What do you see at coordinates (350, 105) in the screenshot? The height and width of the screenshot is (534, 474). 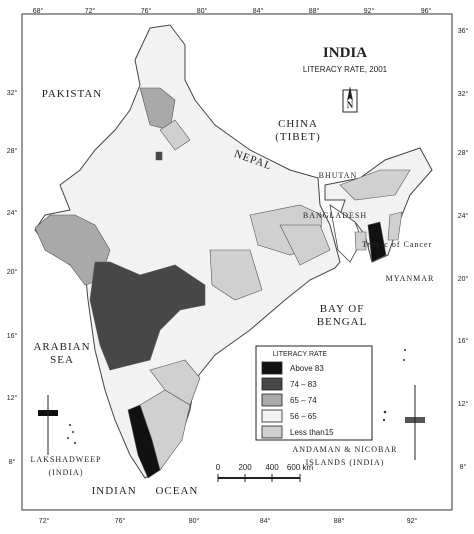 I see `north-label: N` at bounding box center [350, 105].